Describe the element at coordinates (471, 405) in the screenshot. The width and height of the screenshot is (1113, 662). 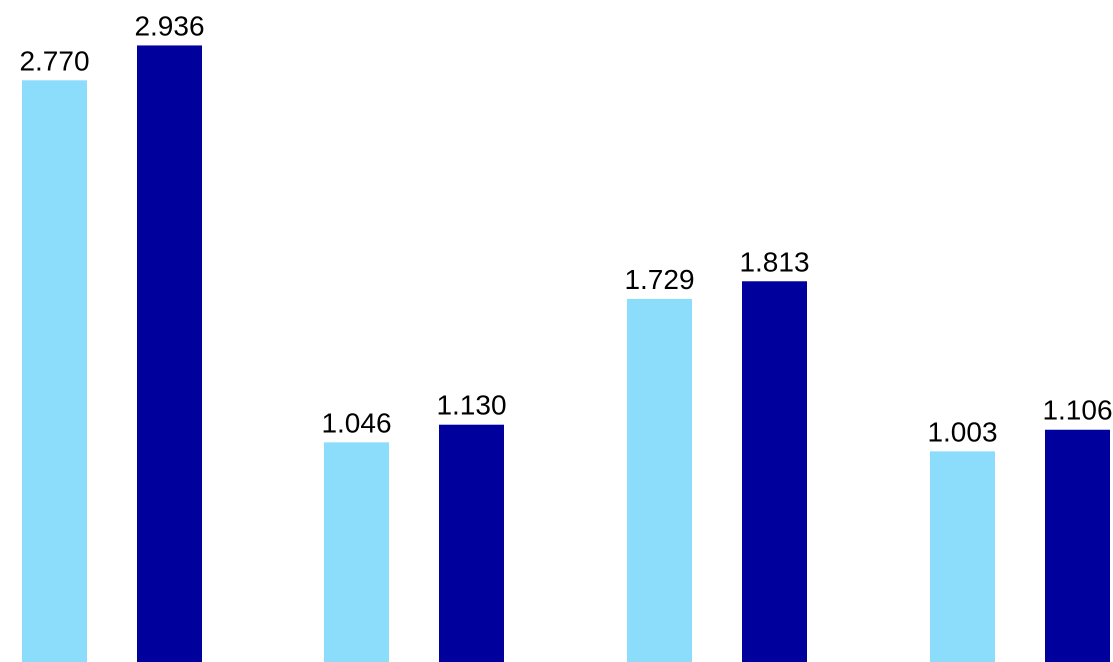
I see `data-label-series-2-group-2: 1.130` at that location.